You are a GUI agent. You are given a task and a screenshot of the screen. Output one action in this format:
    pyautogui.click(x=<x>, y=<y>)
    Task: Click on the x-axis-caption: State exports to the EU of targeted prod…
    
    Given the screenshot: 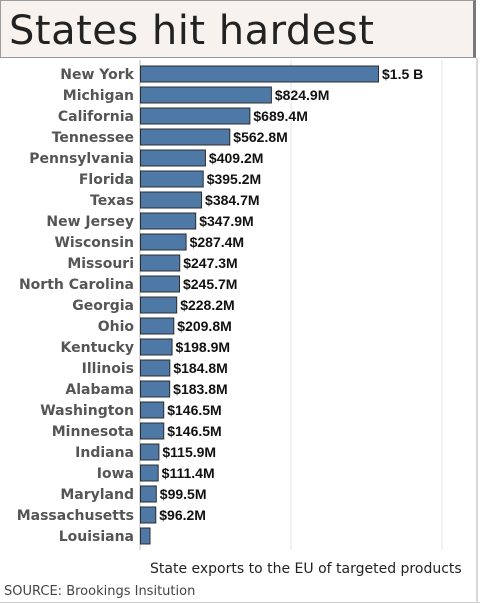 What is the action you would take?
    pyautogui.click(x=306, y=569)
    